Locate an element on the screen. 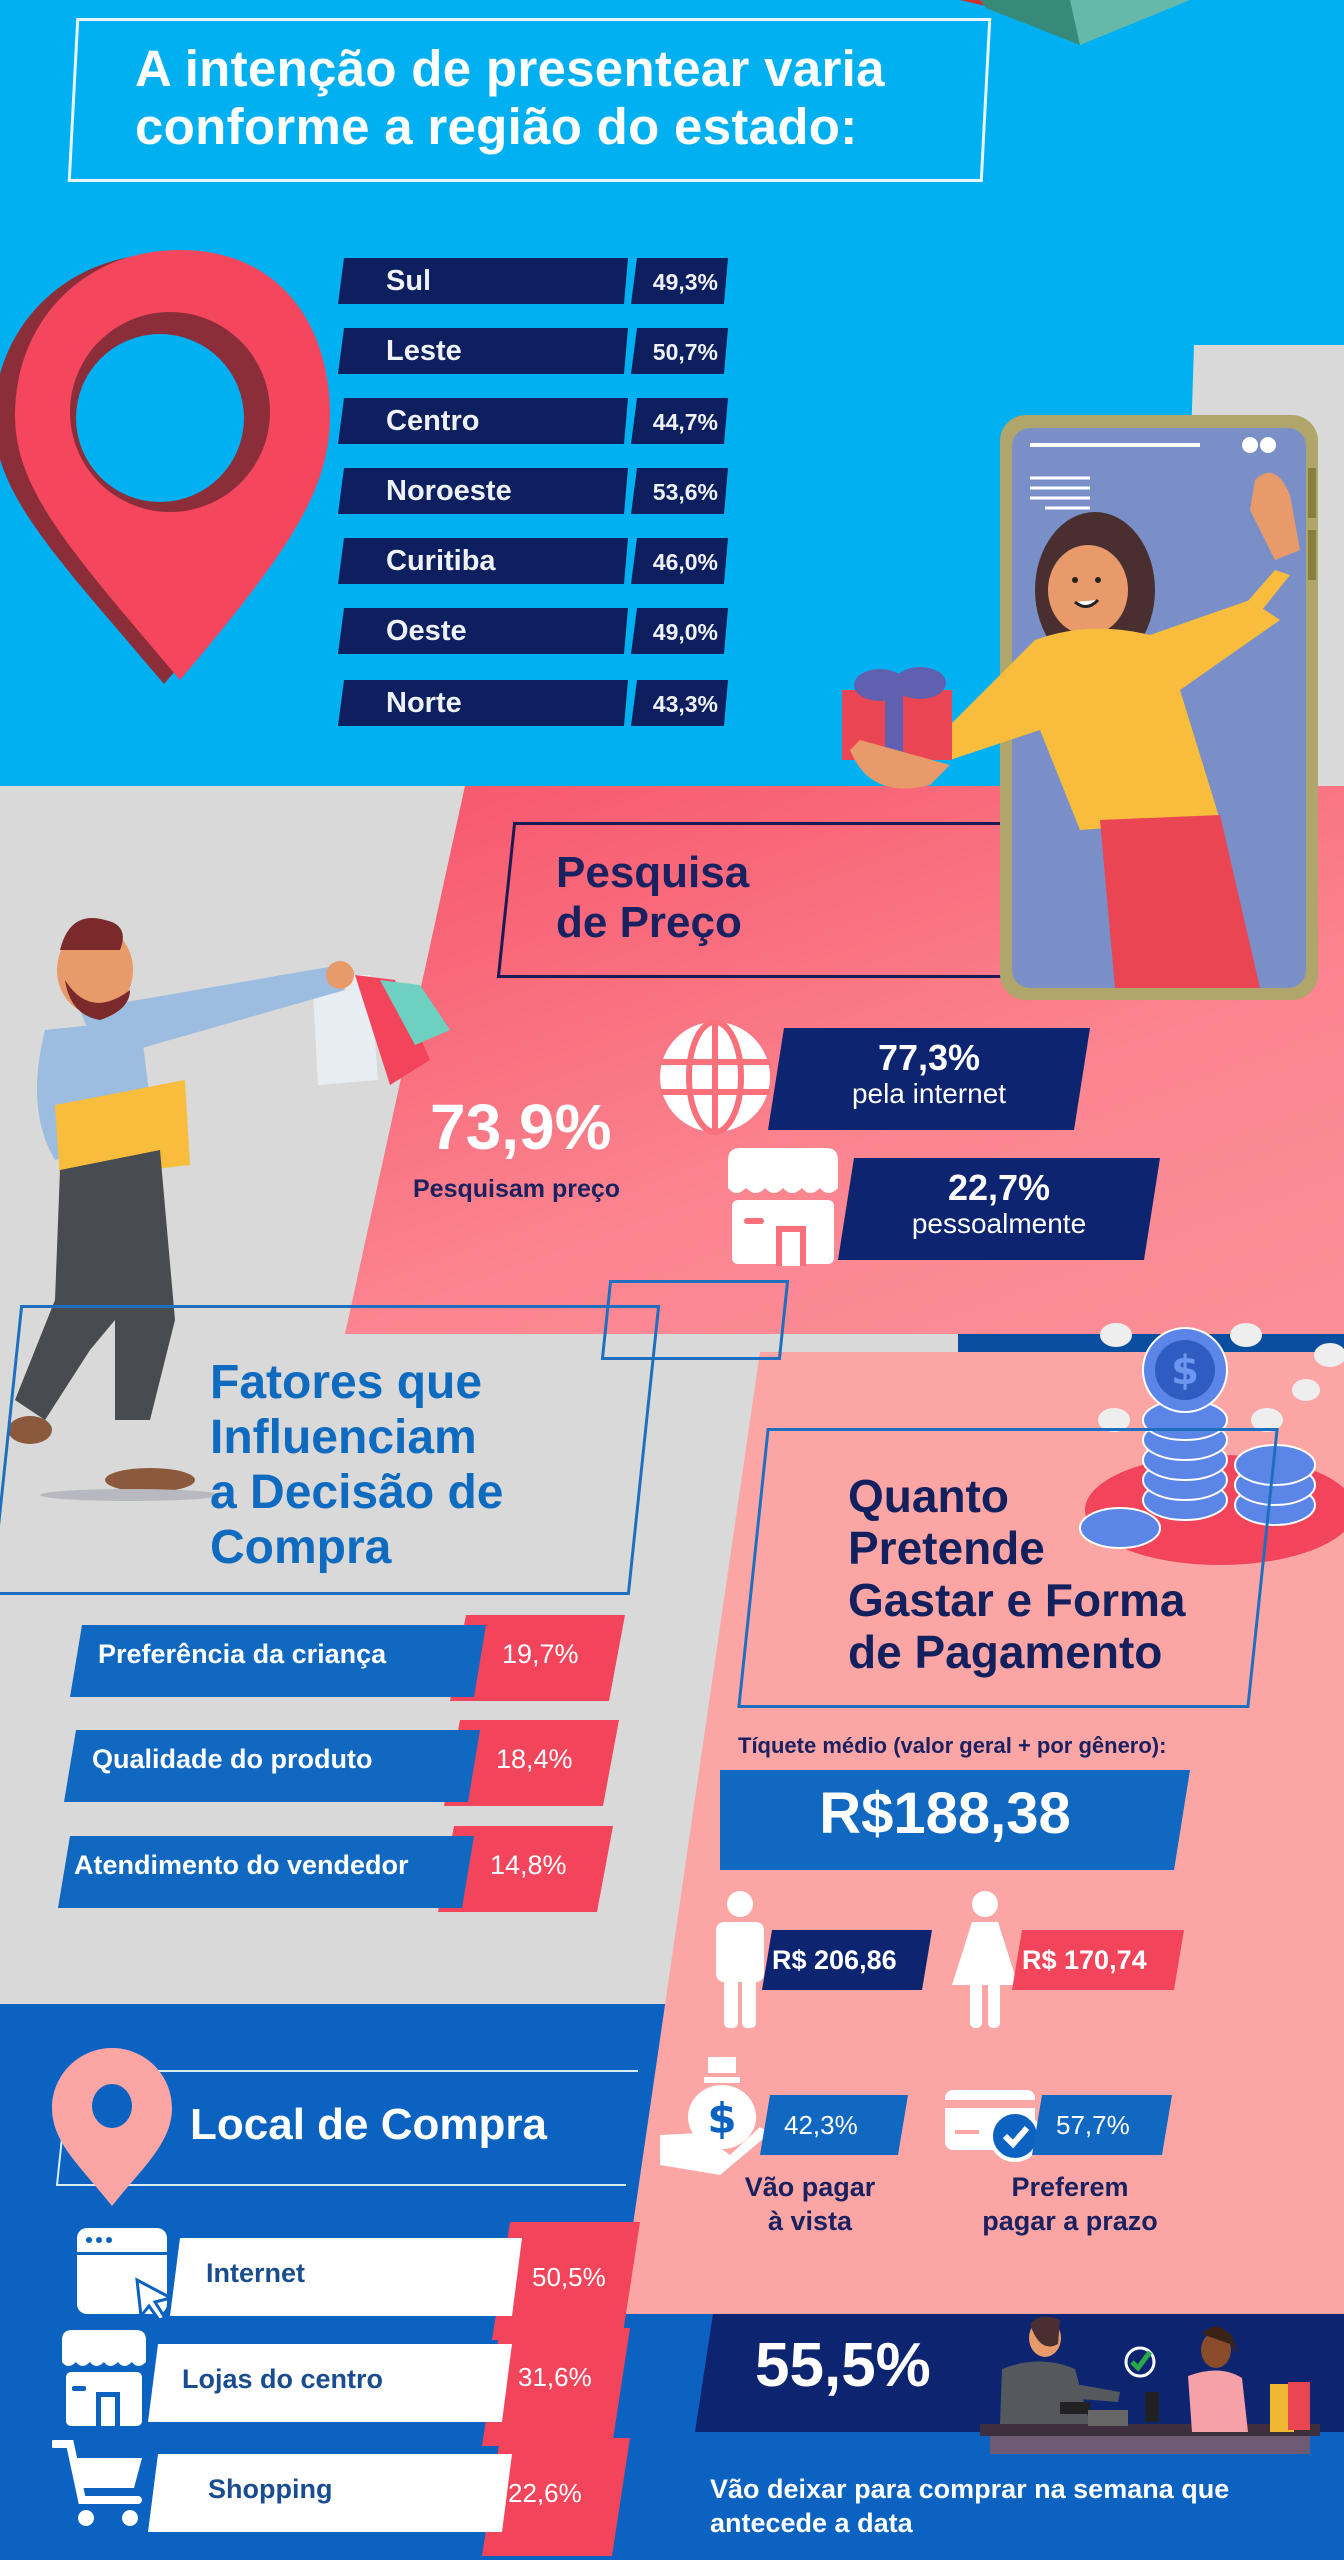  fator-value: 14,8% is located at coordinates (528, 1865).